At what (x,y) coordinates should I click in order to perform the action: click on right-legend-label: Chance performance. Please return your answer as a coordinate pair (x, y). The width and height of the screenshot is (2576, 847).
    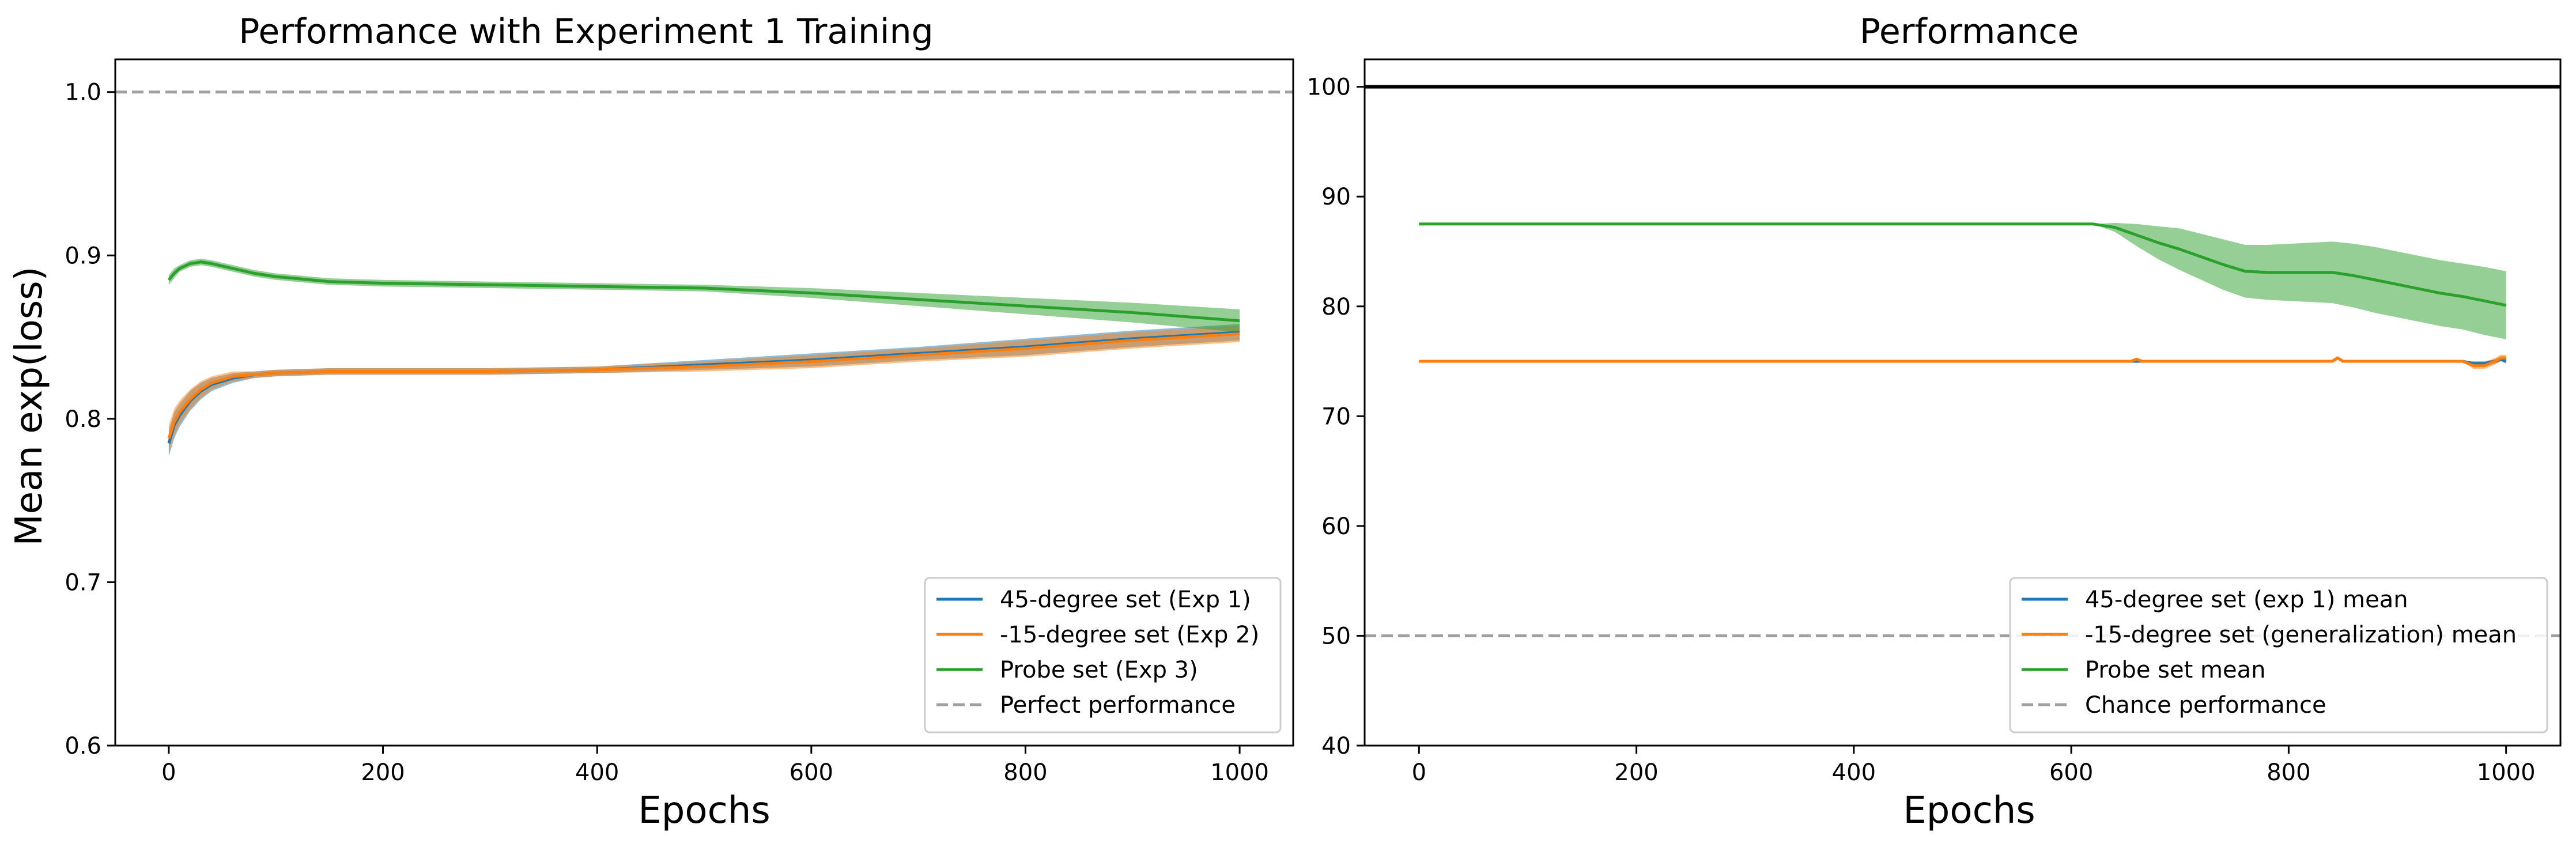
    Looking at the image, I should click on (2205, 705).